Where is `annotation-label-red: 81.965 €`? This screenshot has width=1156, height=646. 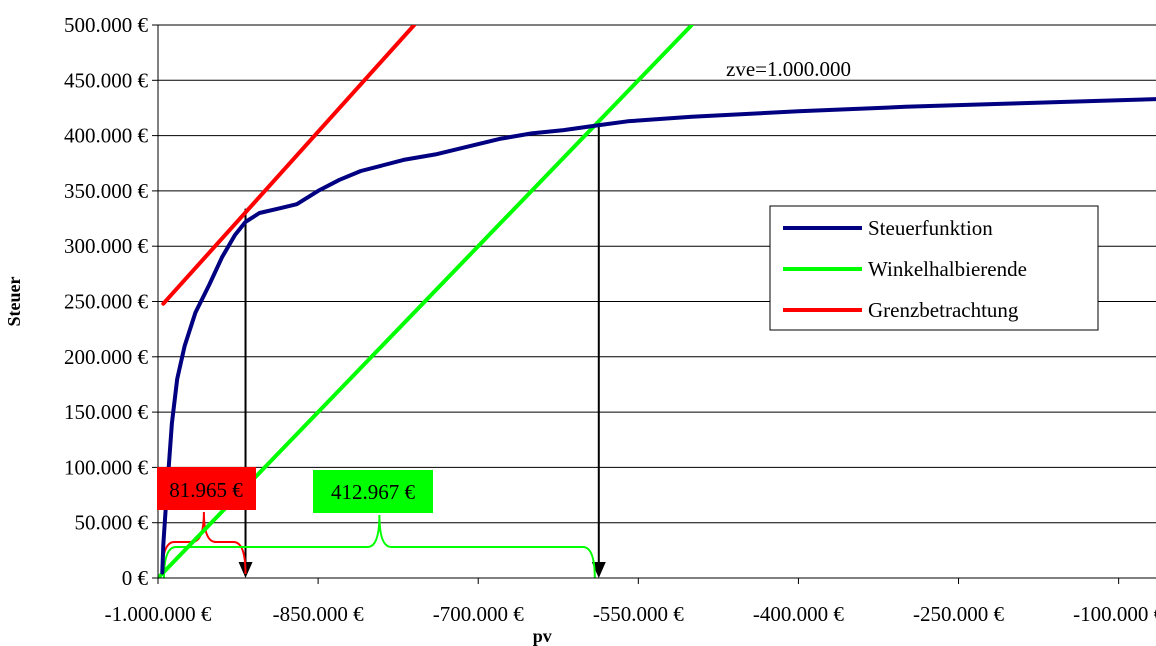
annotation-label-red: 81.965 € is located at coordinates (206, 490).